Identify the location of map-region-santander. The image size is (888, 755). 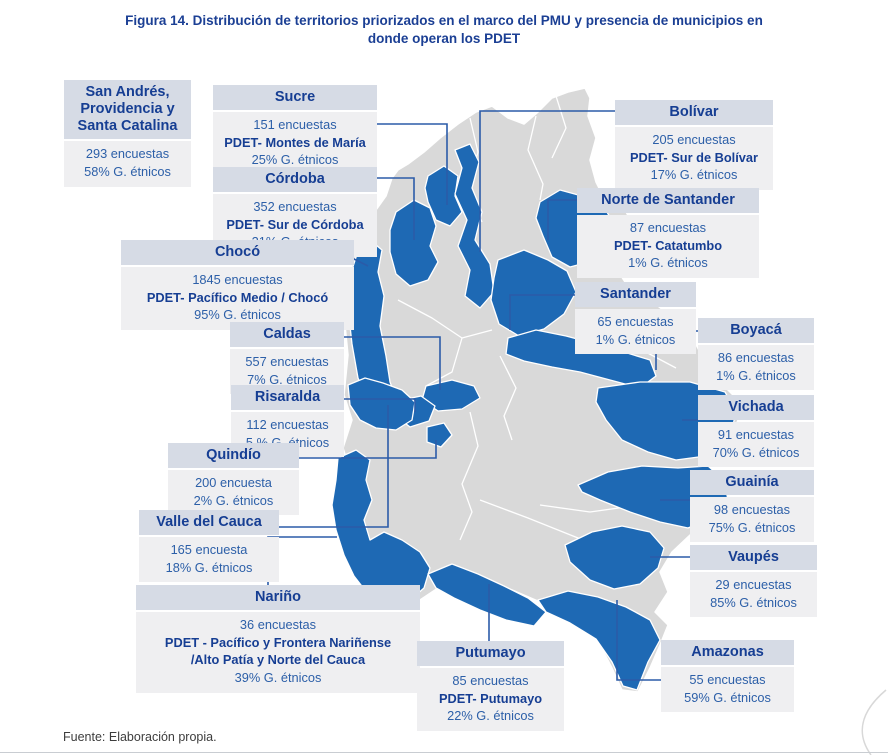
(533, 293).